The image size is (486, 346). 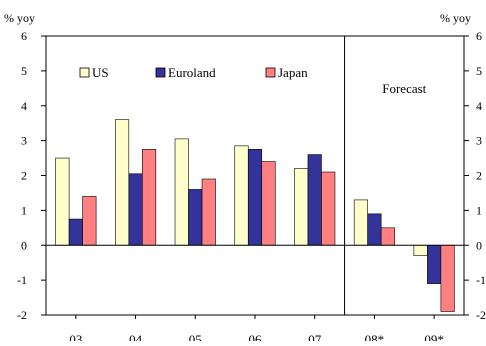 What do you see at coordinates (22, 280) in the screenshot?
I see `y-tick-label-left: -1` at bounding box center [22, 280].